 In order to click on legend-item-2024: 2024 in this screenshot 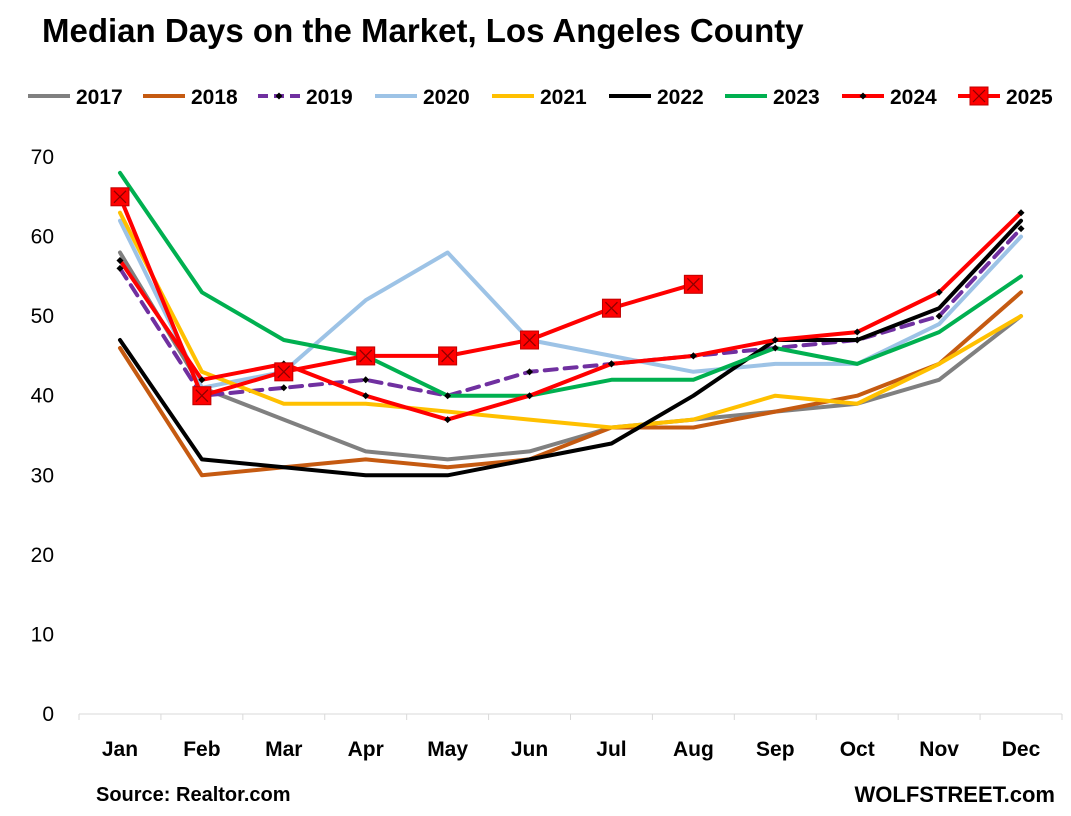, I will do `click(889, 97)`.